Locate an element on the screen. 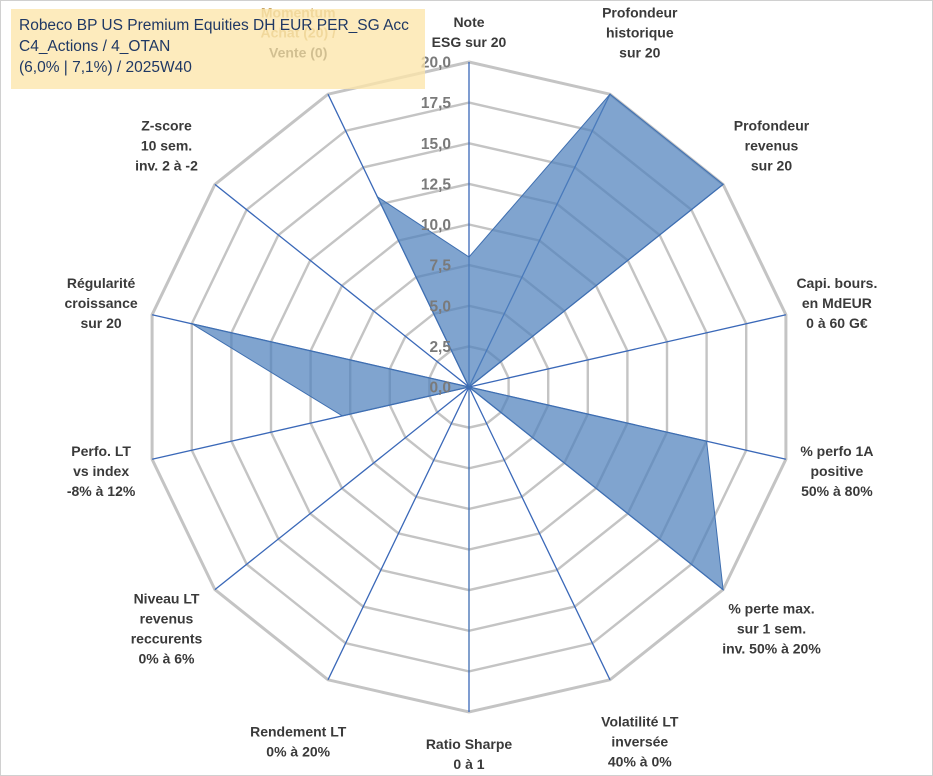 The height and width of the screenshot is (776, 933). axis-label: Z-score 10 sem. inv. 2 à -2 is located at coordinates (166, 146).